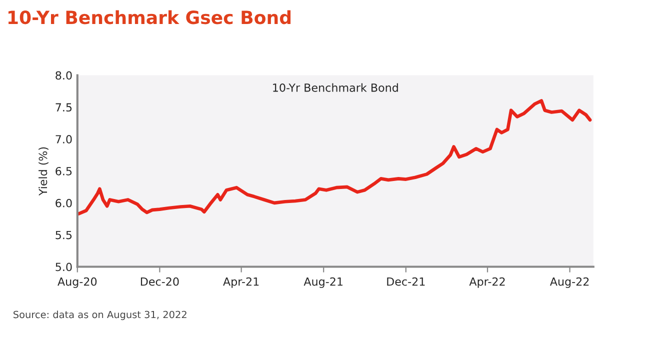 This screenshot has width=645, height=342. I want to click on x-tick-label: Apr-22, so click(487, 282).